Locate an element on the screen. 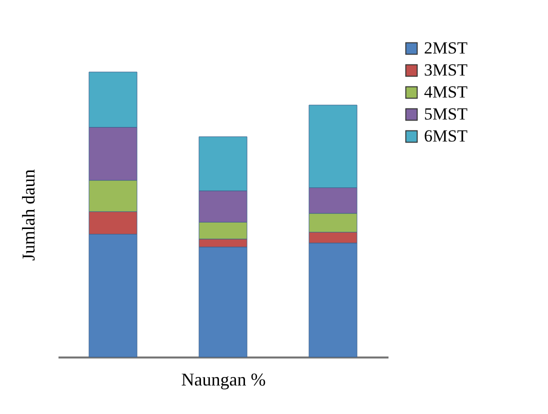 This screenshot has width=548, height=414. legend-label: 5MST is located at coordinates (446, 114).